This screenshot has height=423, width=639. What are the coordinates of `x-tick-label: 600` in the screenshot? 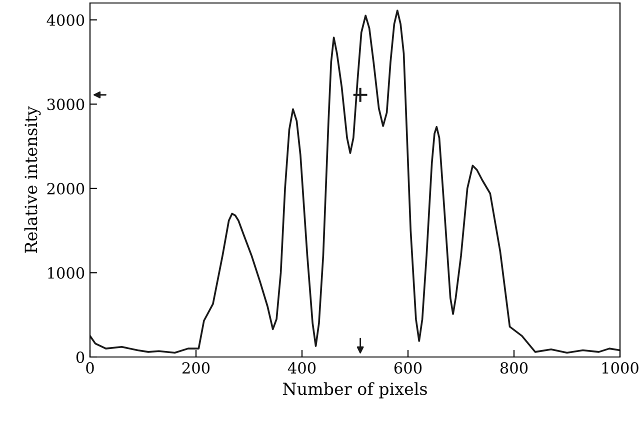 It's located at (408, 368).